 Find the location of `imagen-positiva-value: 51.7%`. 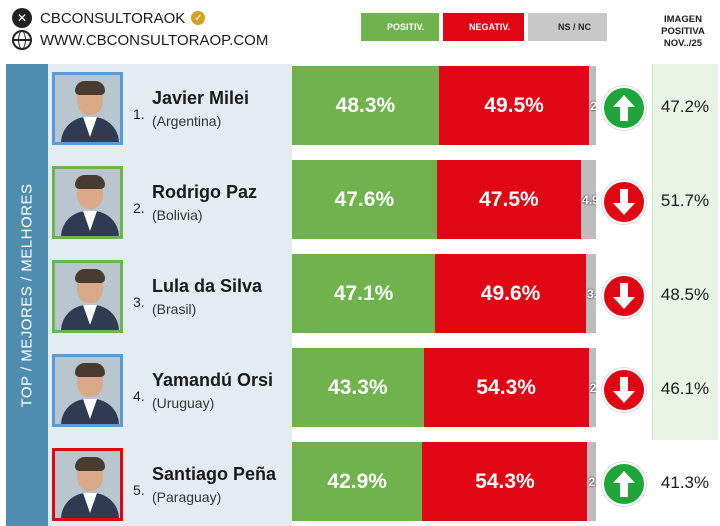

imagen-positiva-value: 51.7% is located at coordinates (685, 200).